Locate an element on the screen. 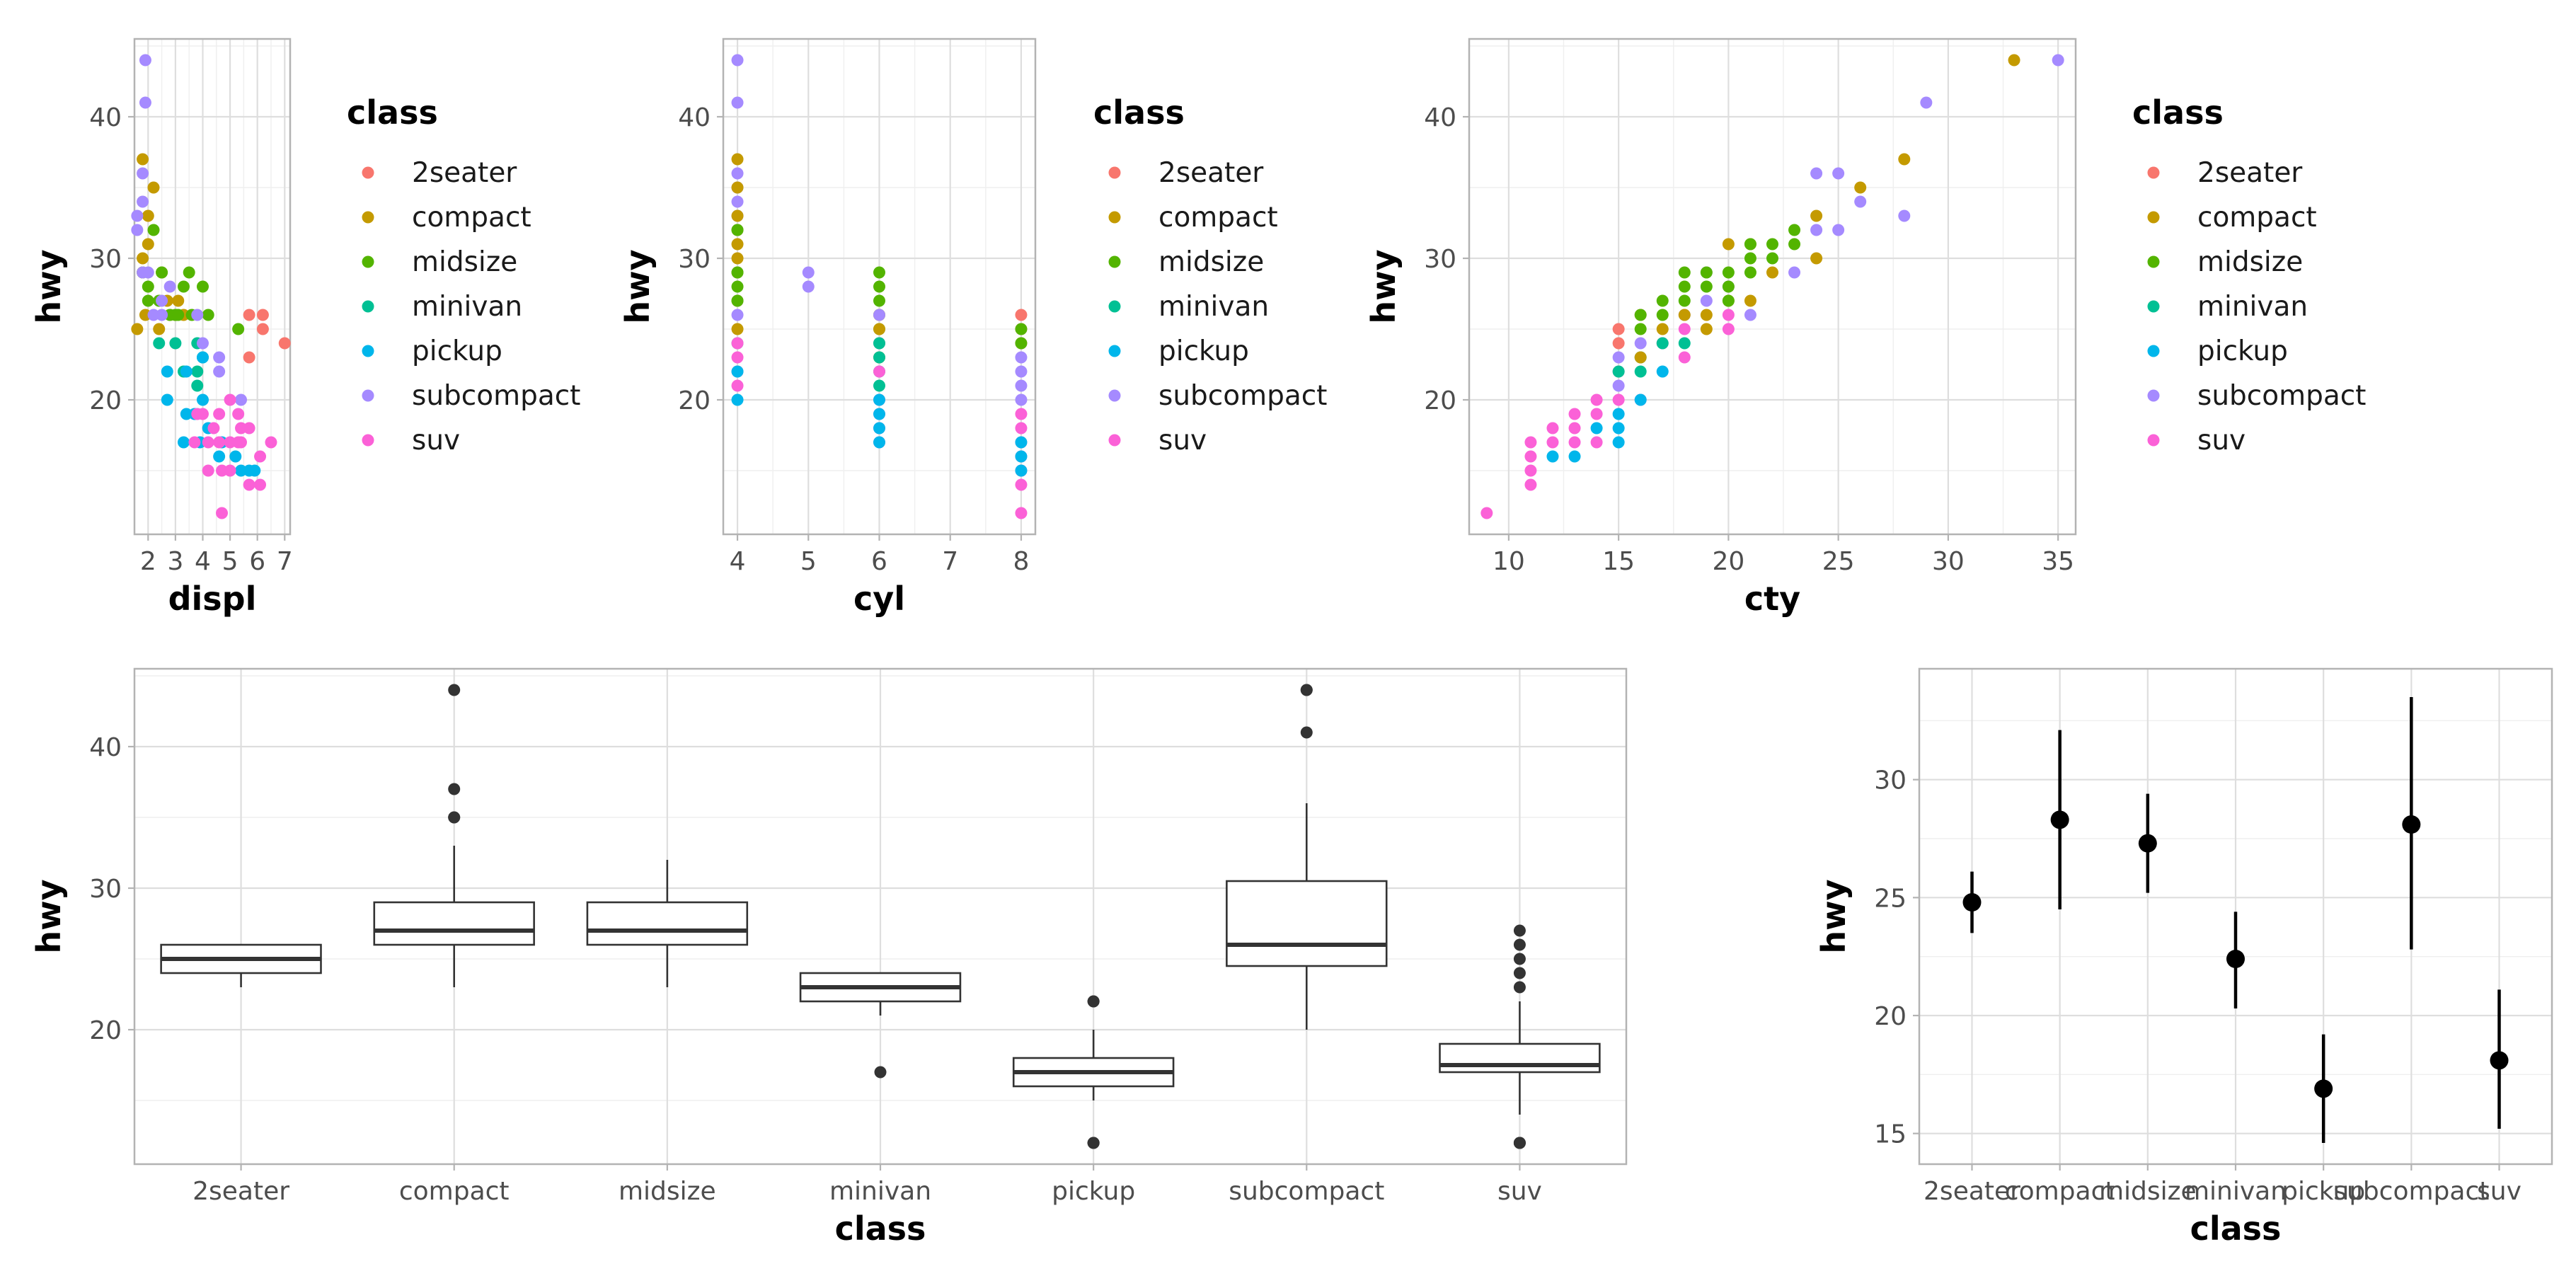  legend-label-pickup: pickup is located at coordinates (2242, 351).